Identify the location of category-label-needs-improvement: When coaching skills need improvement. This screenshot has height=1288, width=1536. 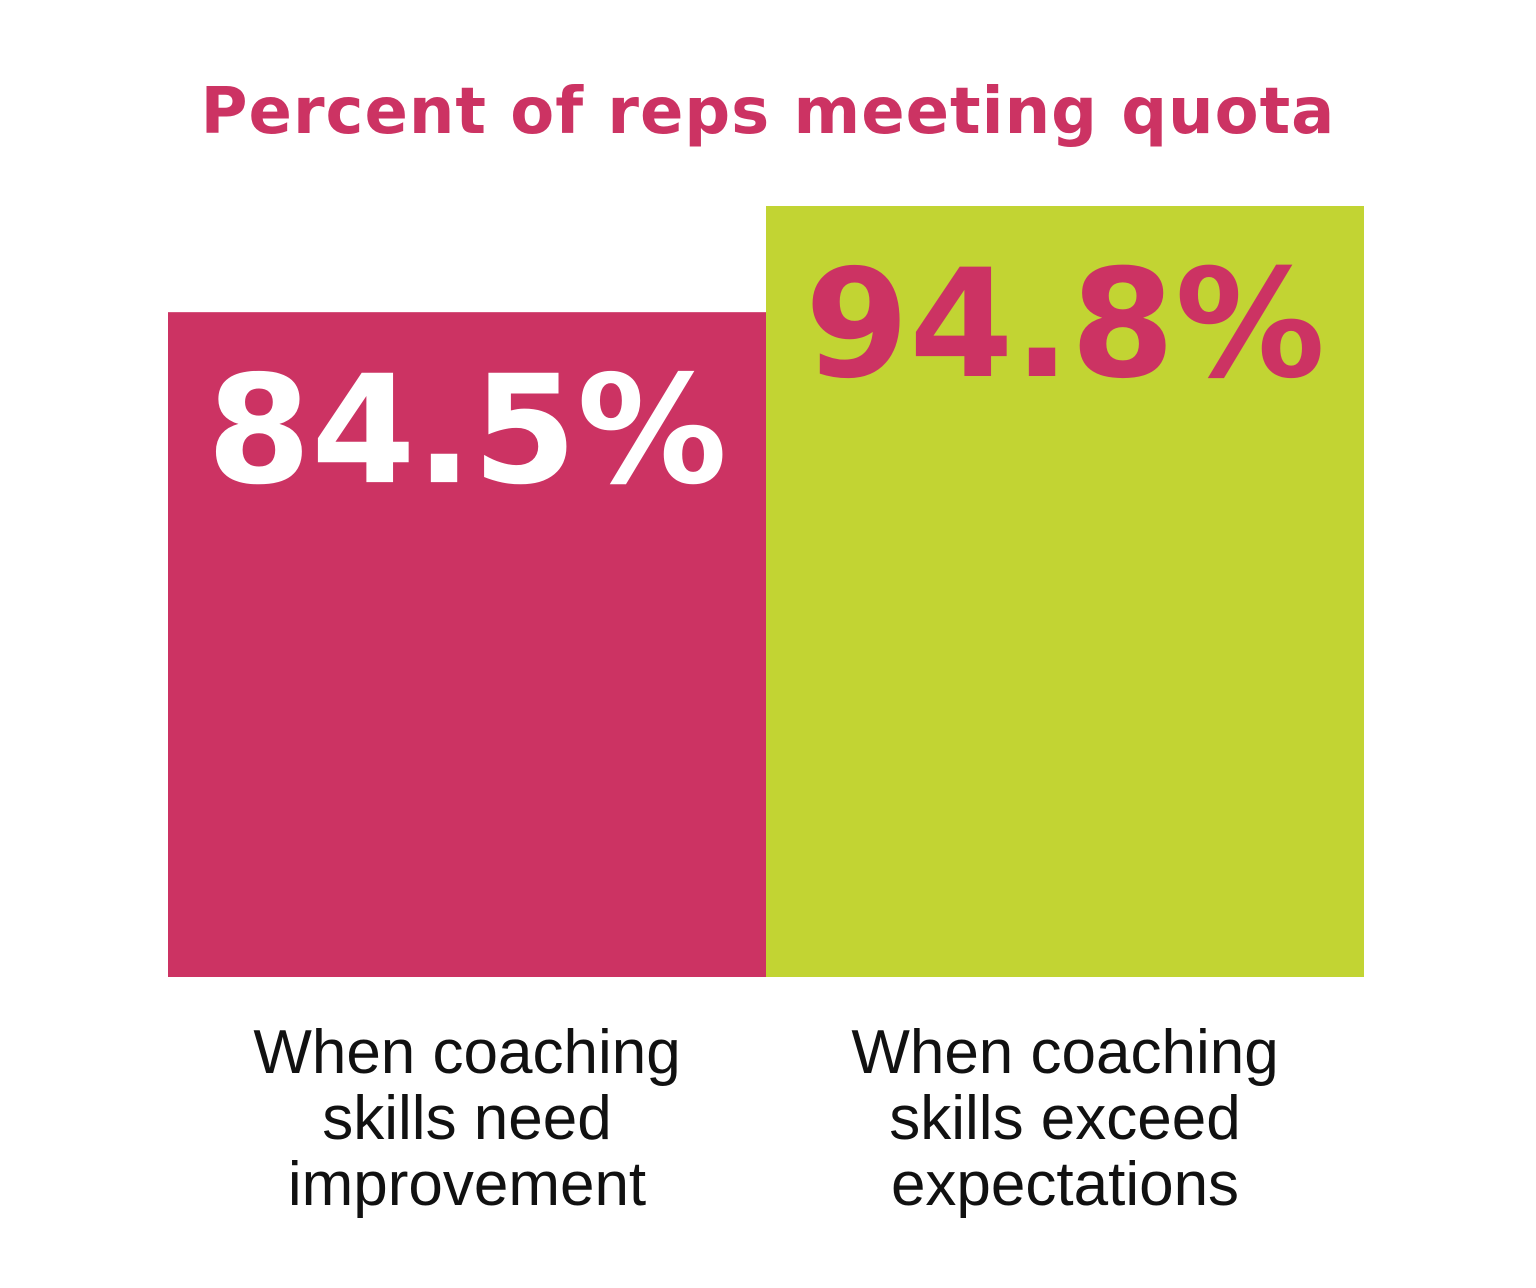
(467, 1118).